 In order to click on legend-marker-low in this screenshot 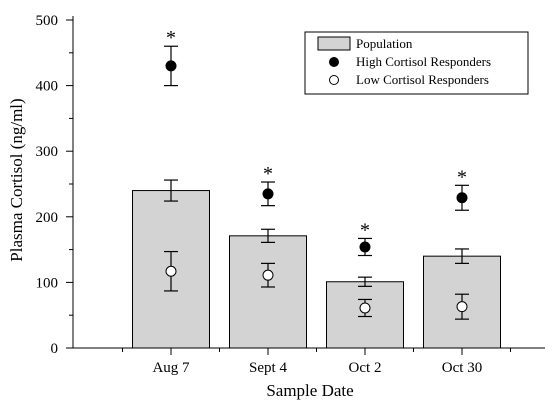, I will do `click(334, 80)`.